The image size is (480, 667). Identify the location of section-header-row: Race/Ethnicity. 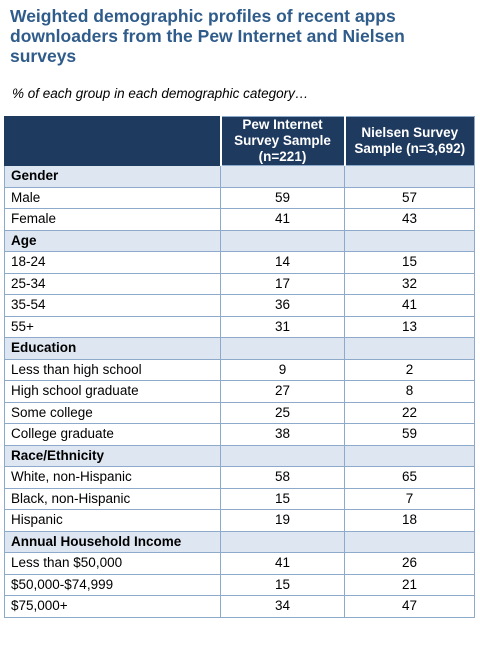
(239, 455).